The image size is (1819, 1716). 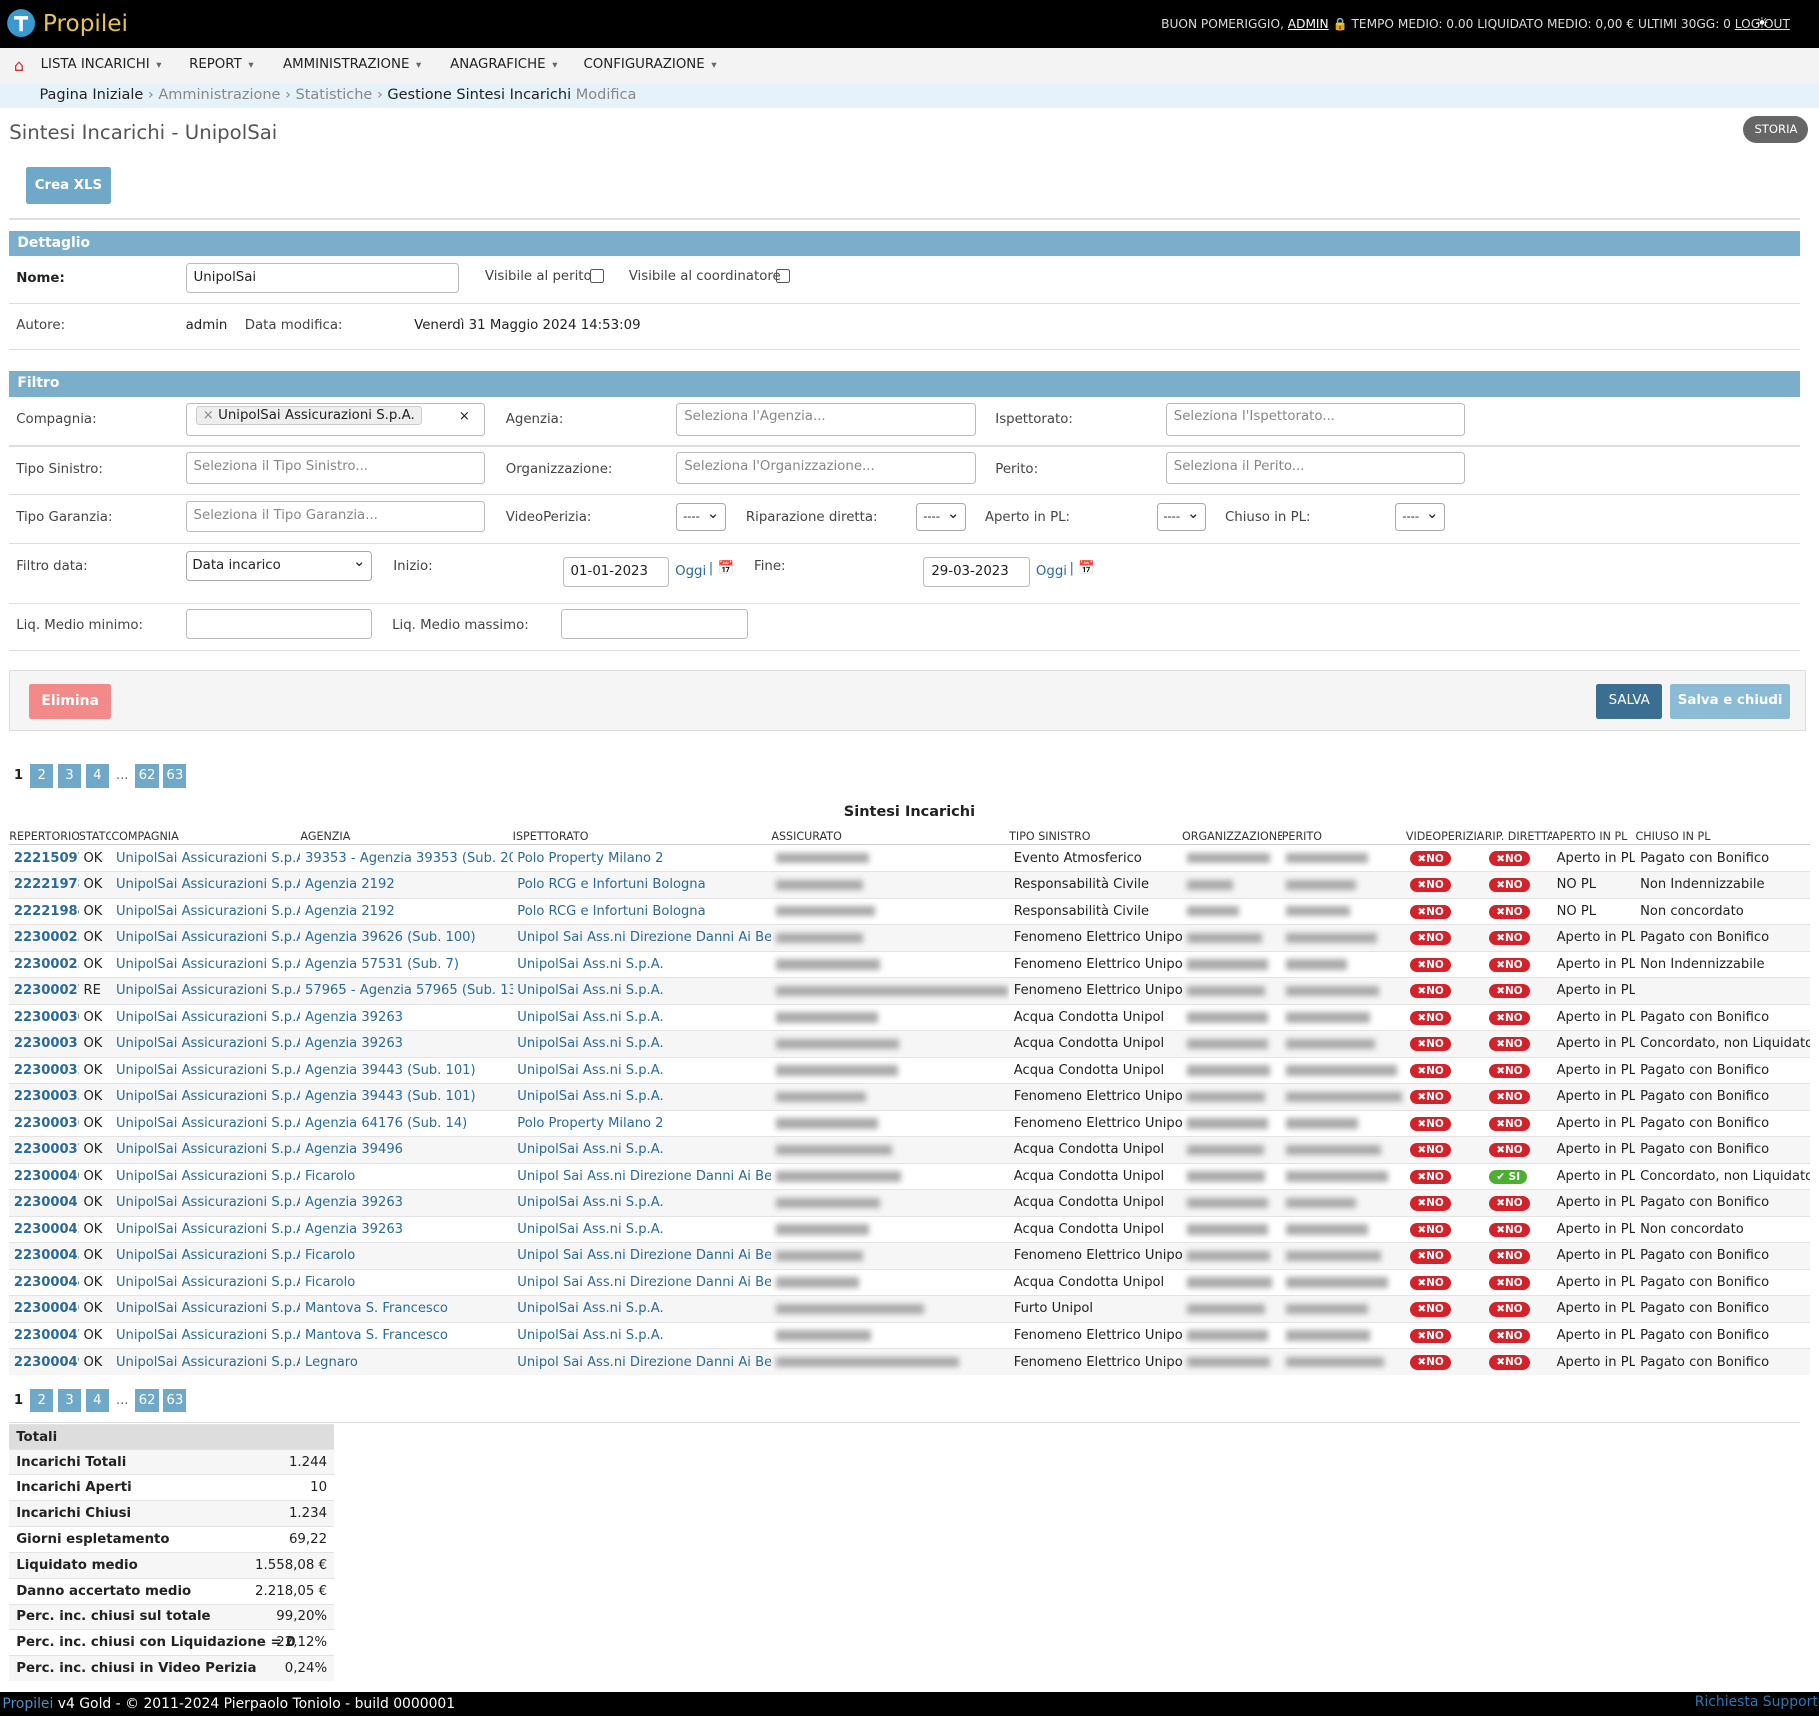 I want to click on agenzia-link: Agenzia 39626 (Sub. 100), so click(x=390, y=938).